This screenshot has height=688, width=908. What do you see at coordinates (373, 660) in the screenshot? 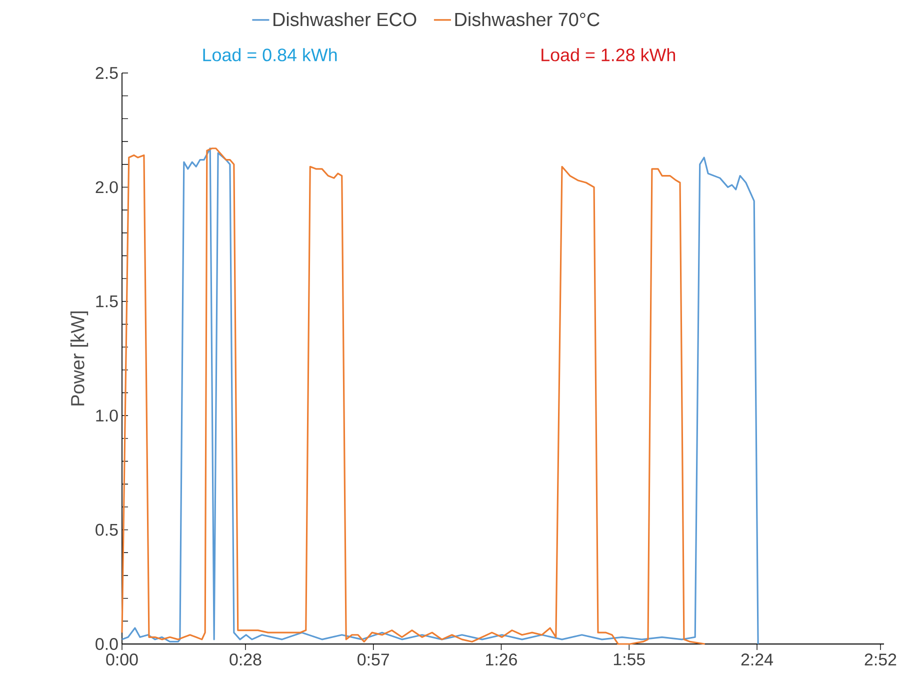
I see `x-tick-label: 0:57` at bounding box center [373, 660].